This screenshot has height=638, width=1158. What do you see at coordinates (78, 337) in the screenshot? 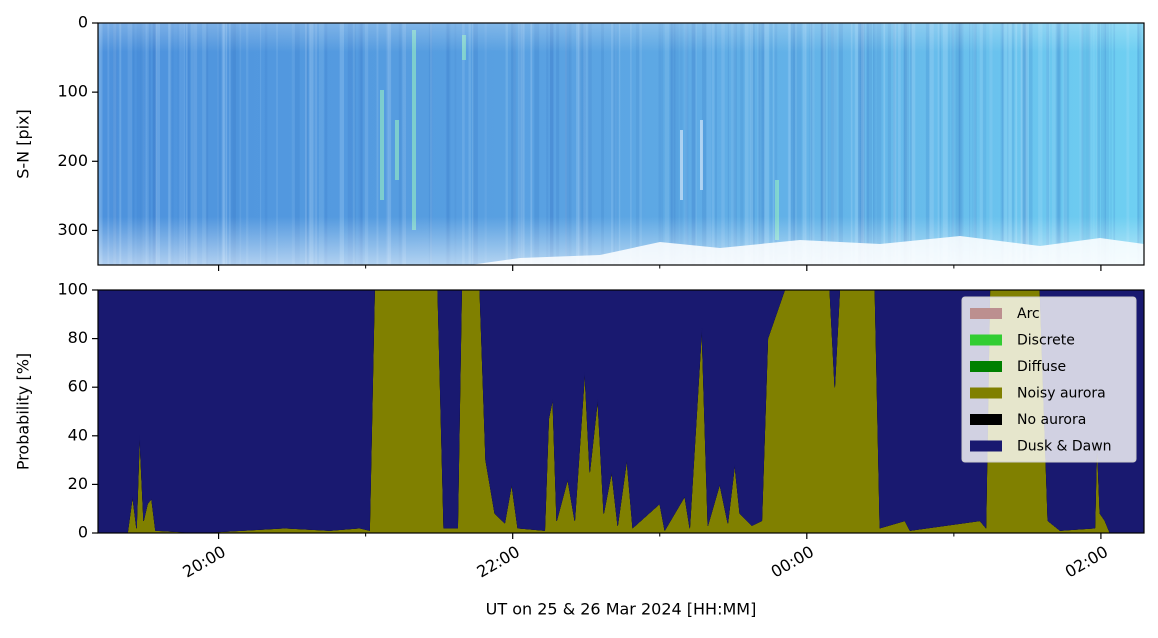
I see `y-tick-label: 80` at bounding box center [78, 337].